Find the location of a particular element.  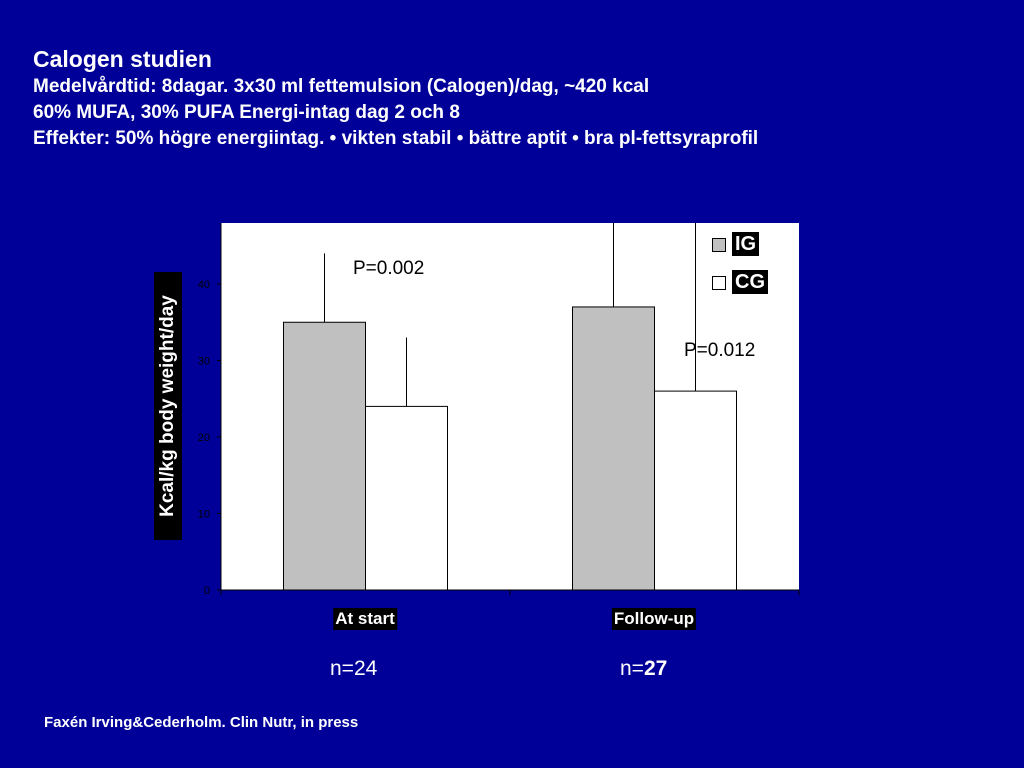

x-category-follow-up: Follow-up is located at coordinates (654, 619).